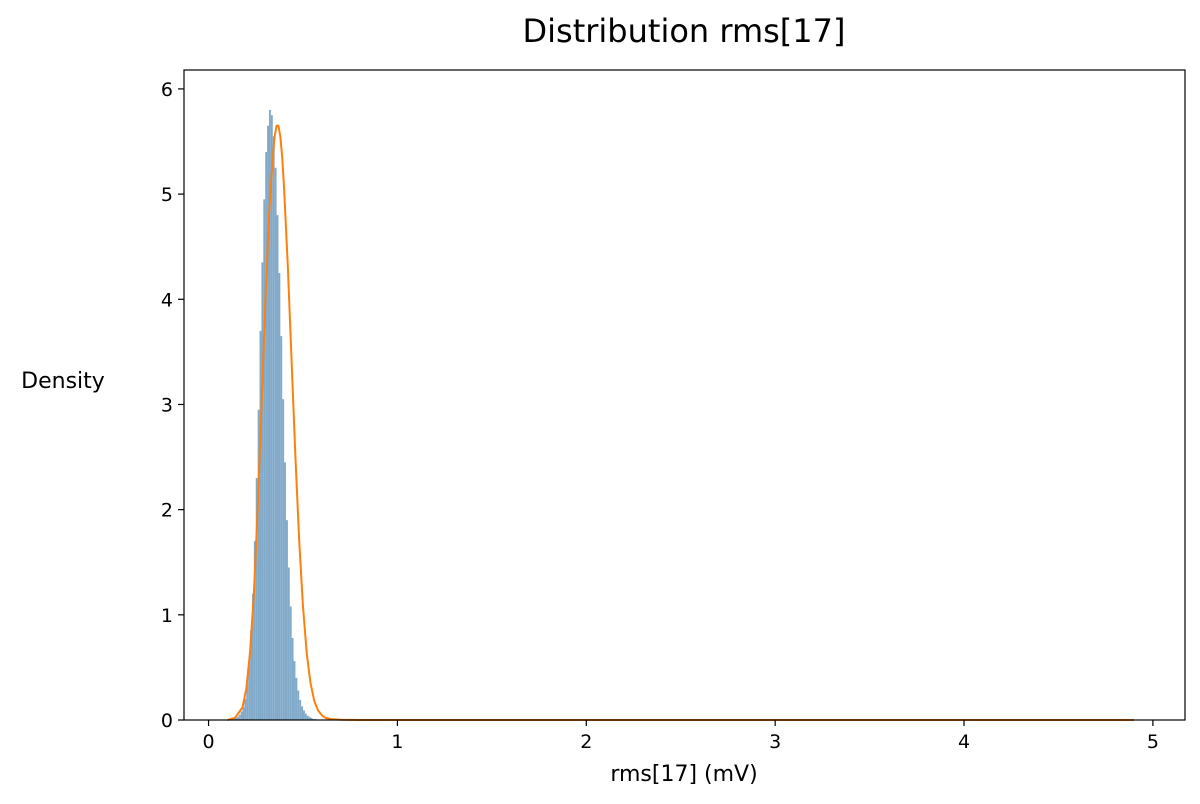 Image resolution: width=1200 pixels, height=804 pixels. I want to click on y-tick-label: 4, so click(167, 300).